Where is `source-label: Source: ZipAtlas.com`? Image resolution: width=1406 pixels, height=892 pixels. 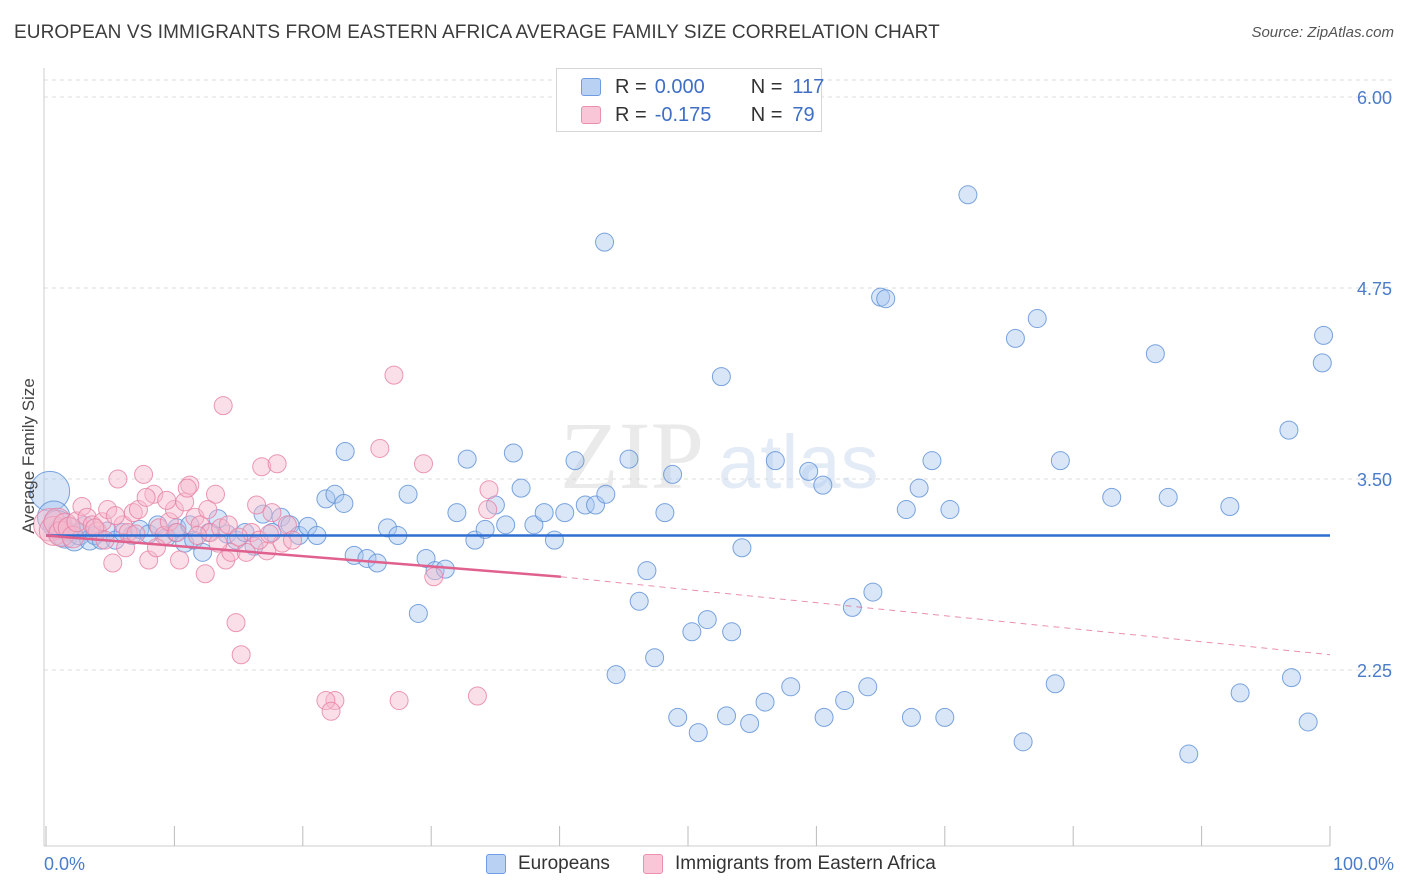 source-label: Source: ZipAtlas.com is located at coordinates (1322, 32).